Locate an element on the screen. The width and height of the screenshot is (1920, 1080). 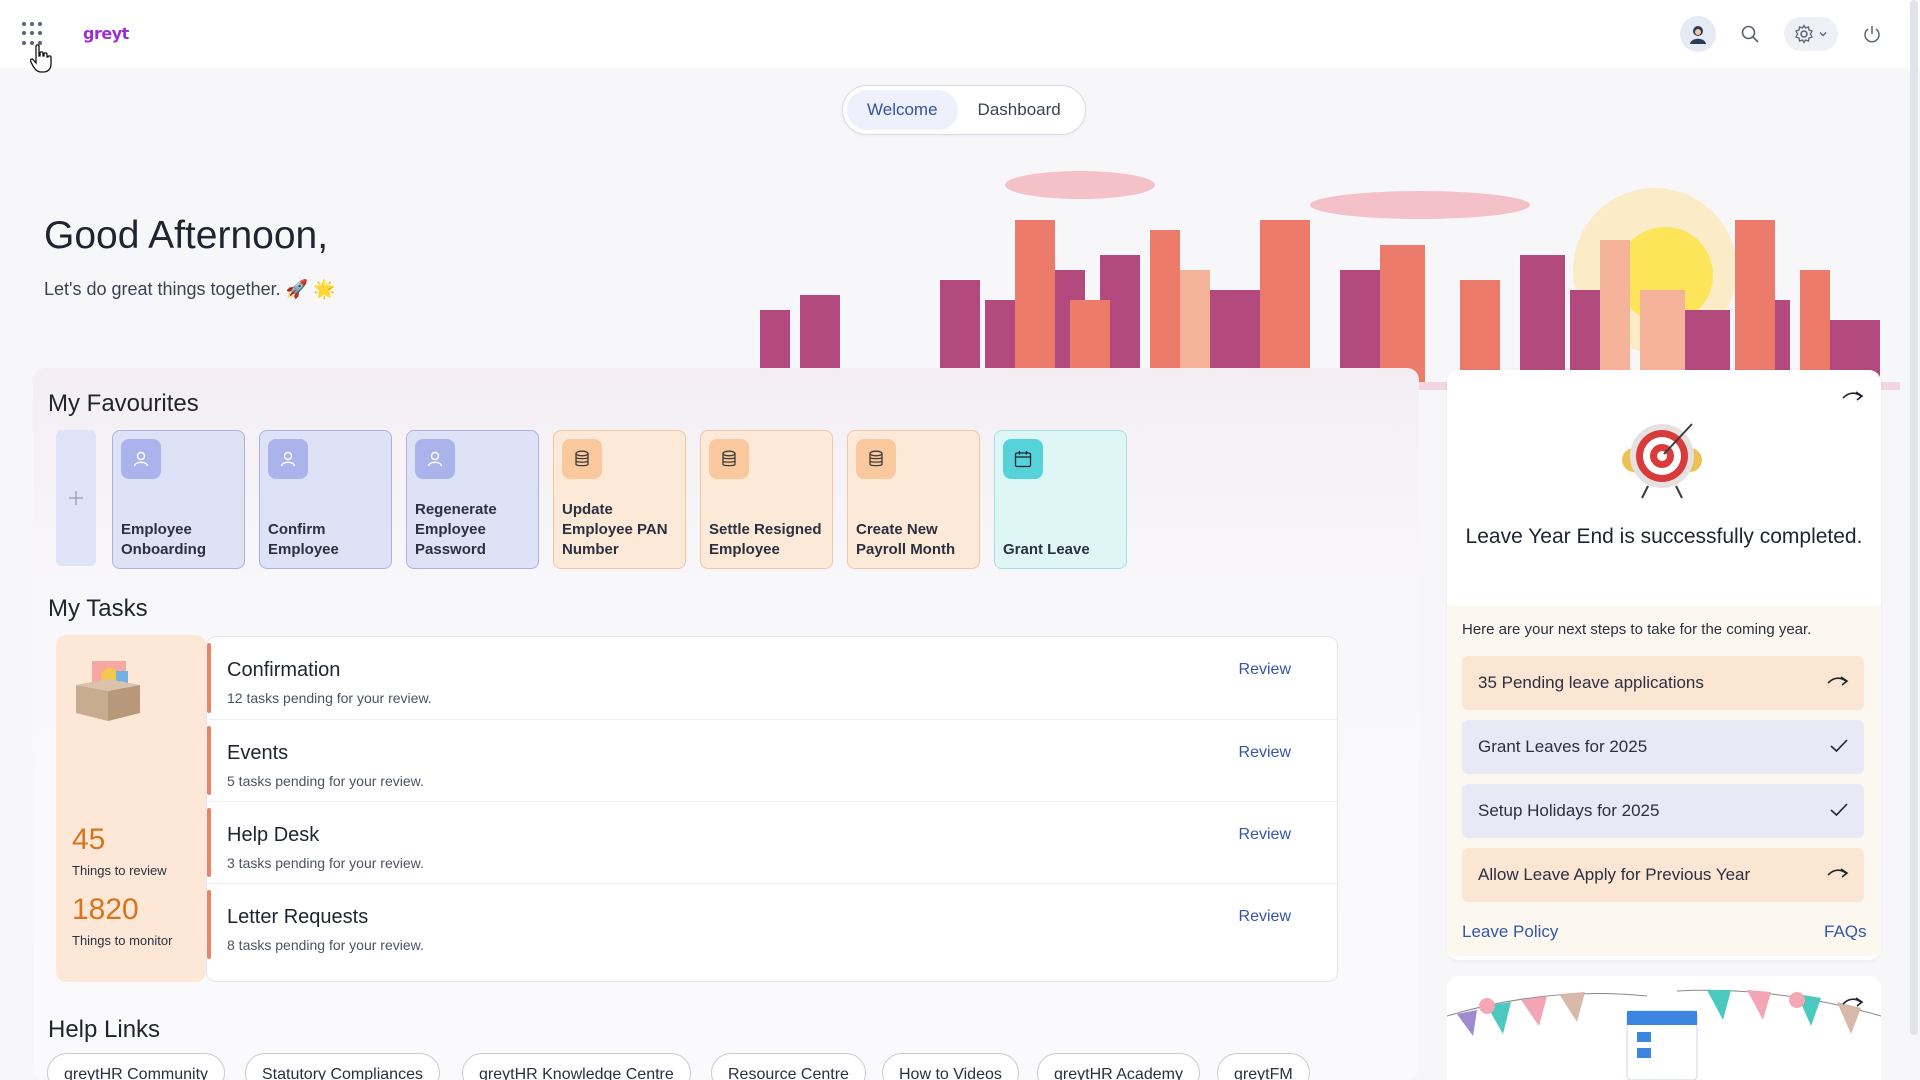
settings-menu-button is located at coordinates (1811, 34).